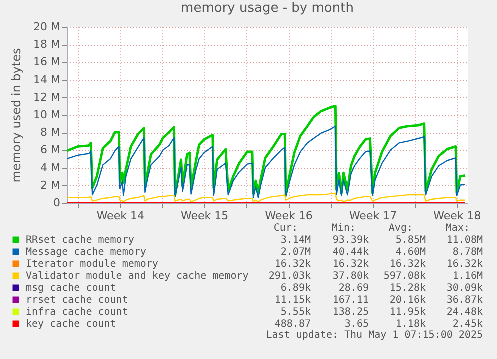 The image size is (497, 359). What do you see at coordinates (292, 324) in the screenshot?
I see `text: 488.87` at bounding box center [292, 324].